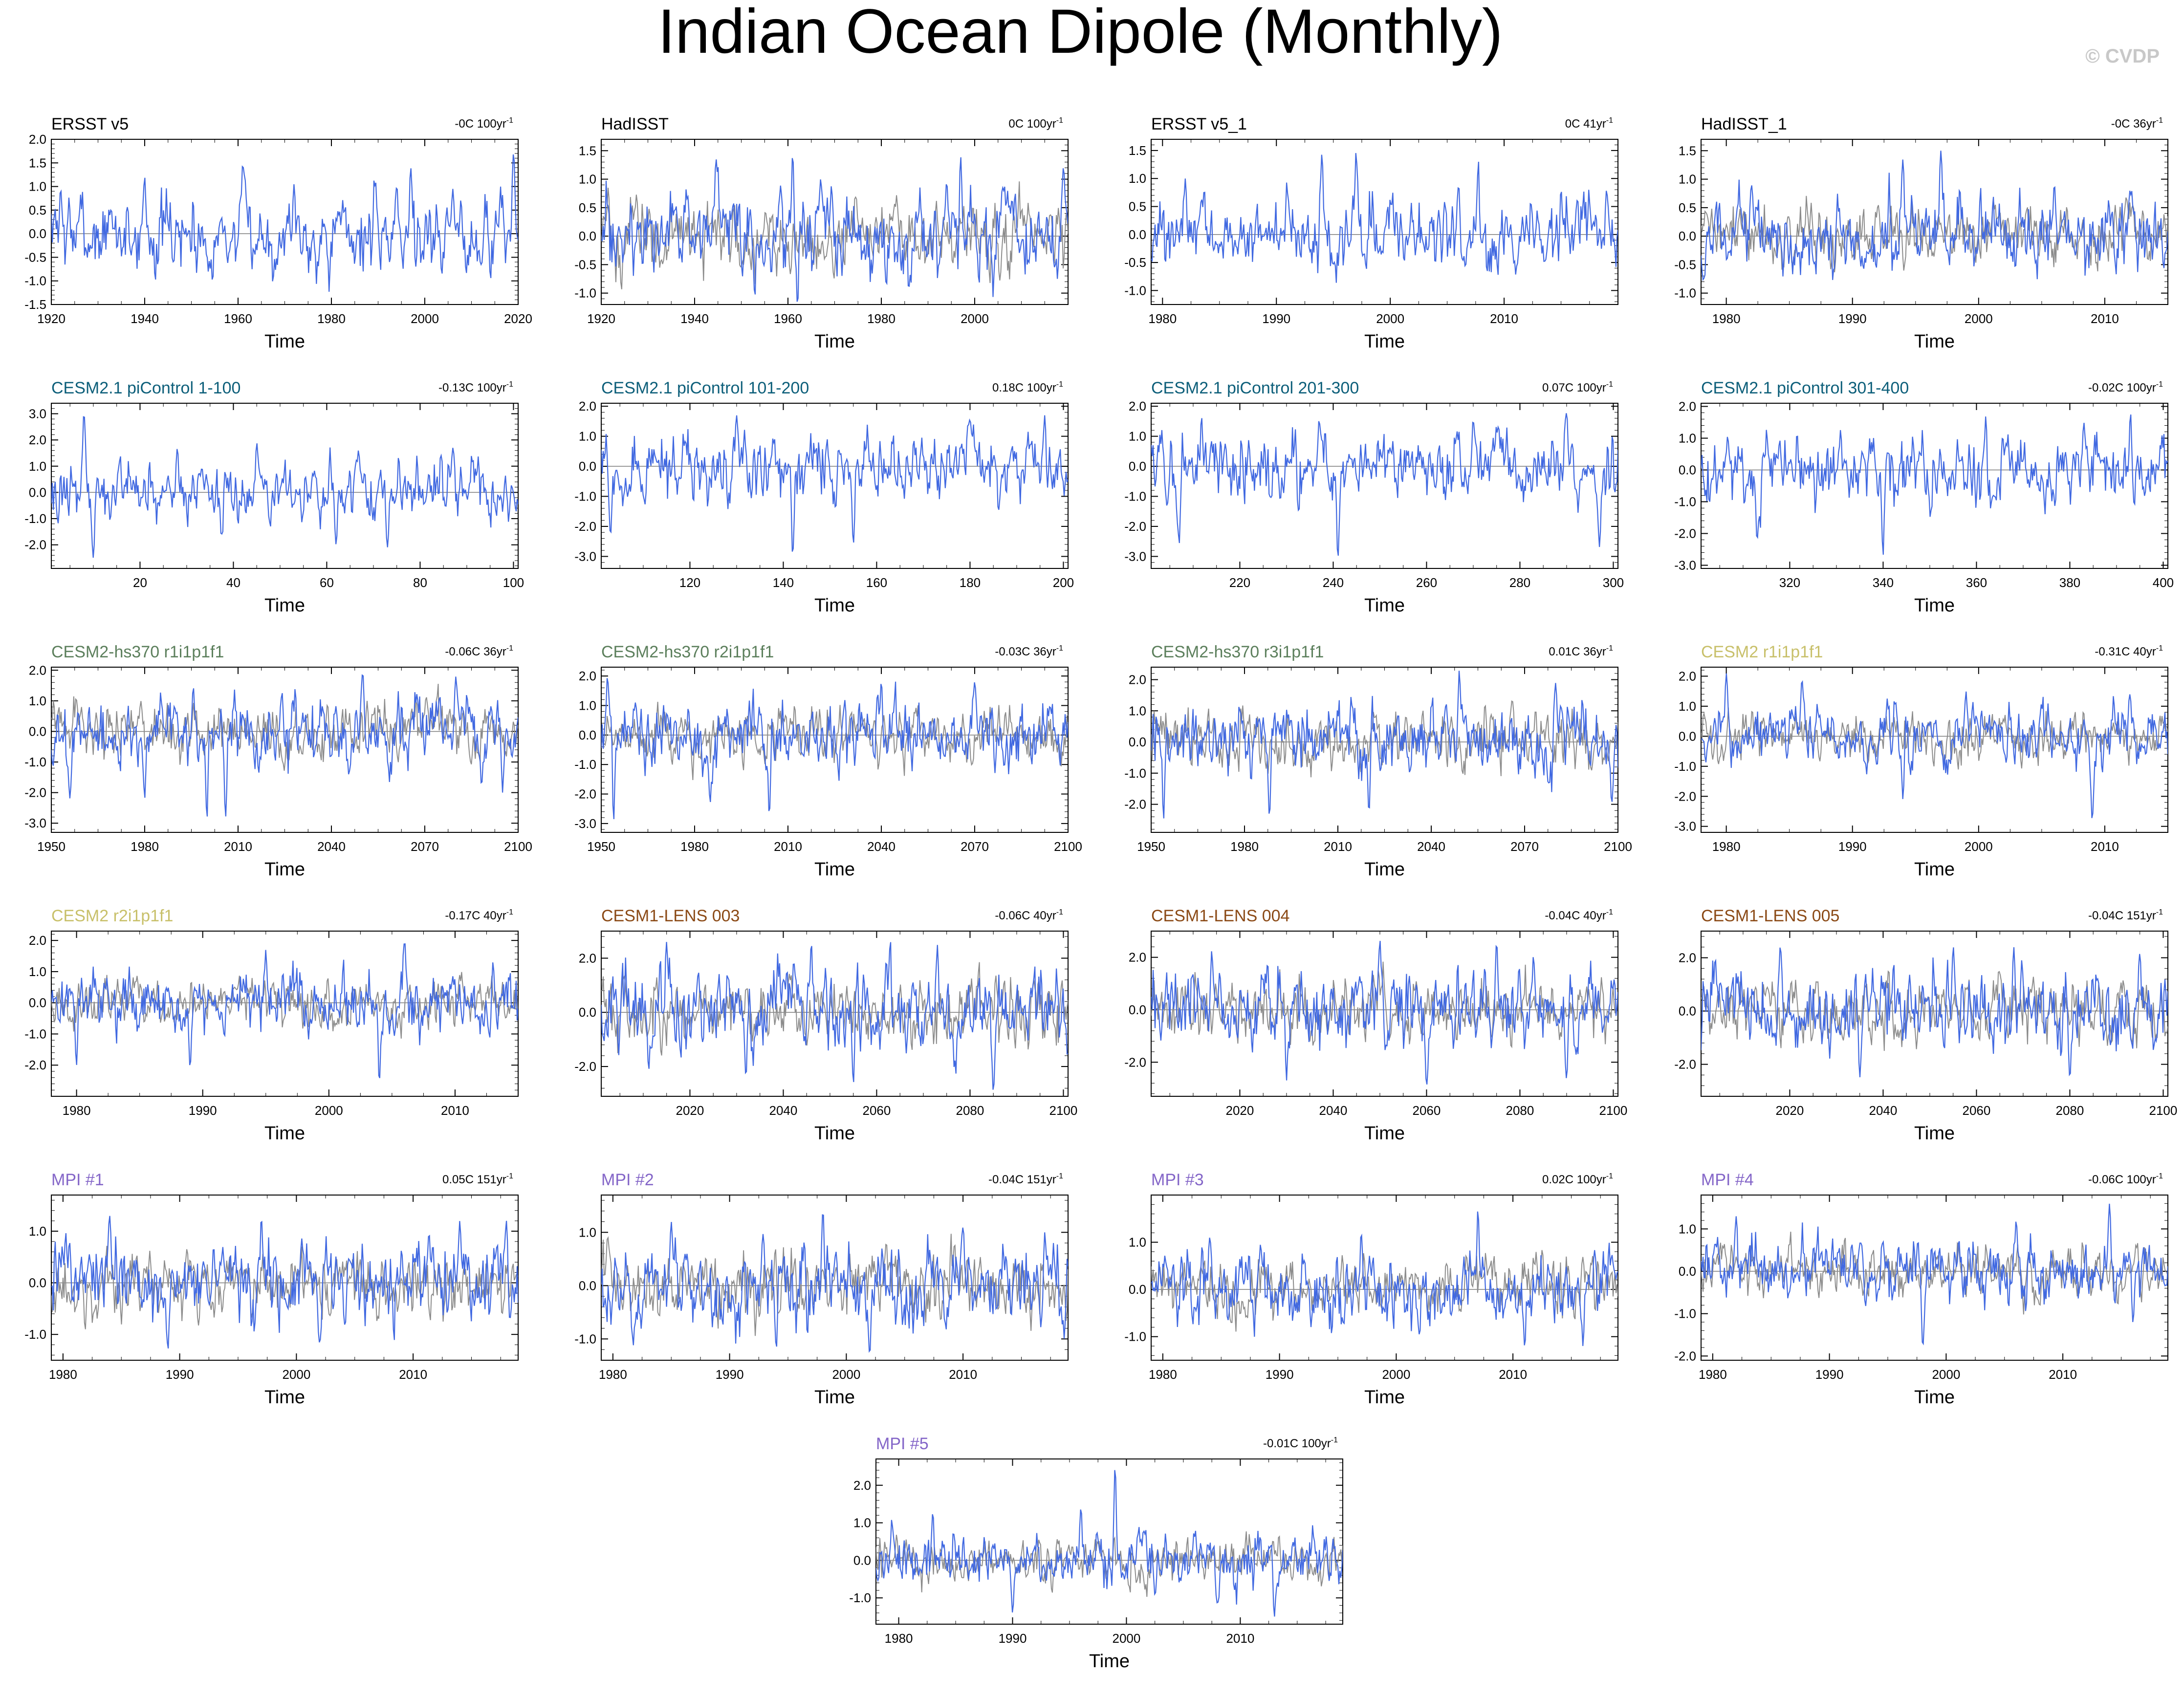 This screenshot has height=1697, width=2184. What do you see at coordinates (140, 582) in the screenshot?
I see `x-tick-label: 20` at bounding box center [140, 582].